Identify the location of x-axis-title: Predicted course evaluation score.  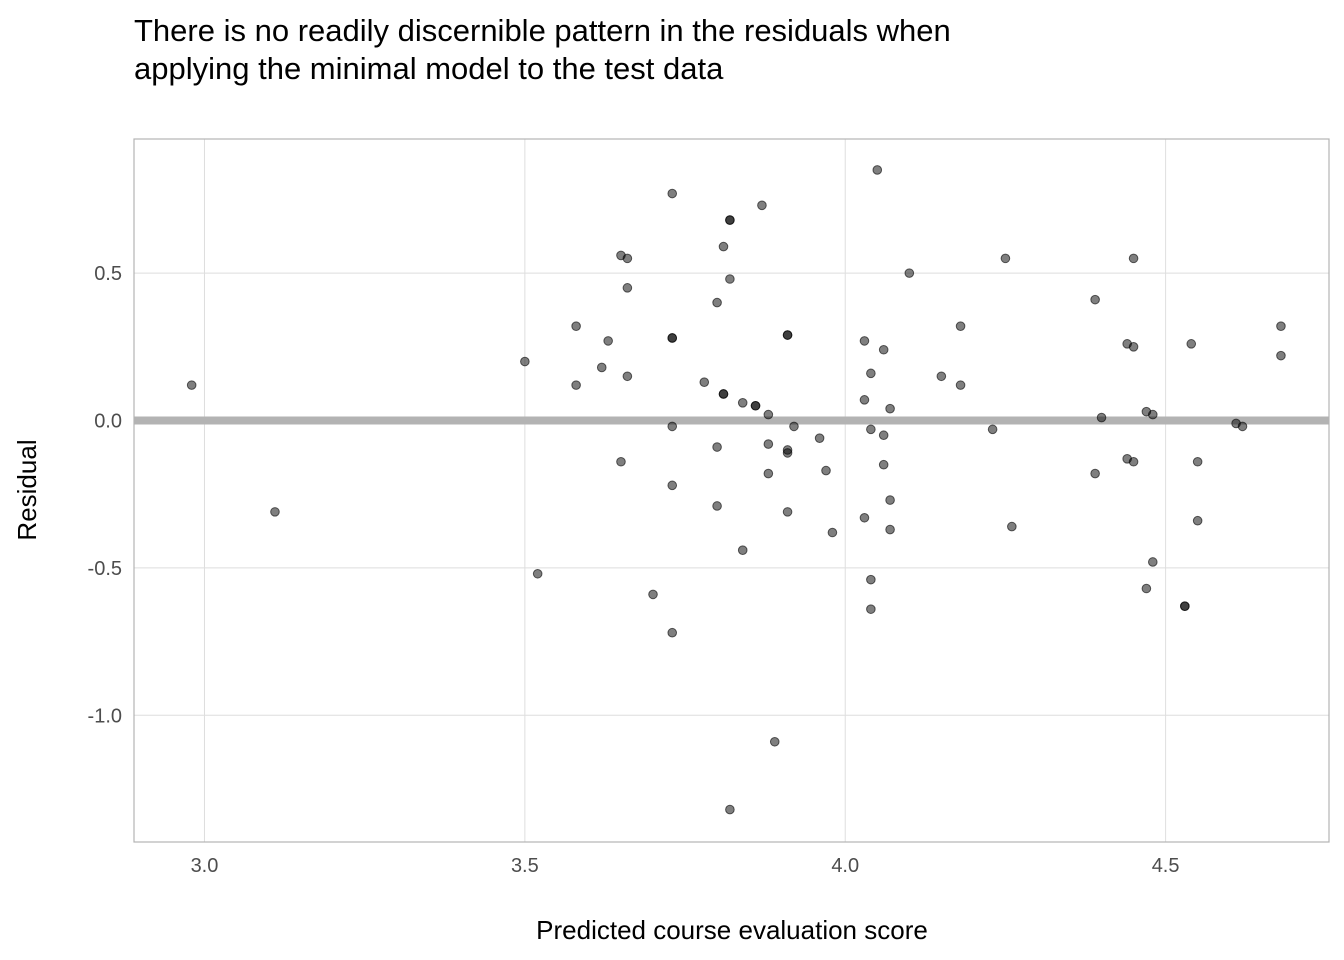
(732, 930).